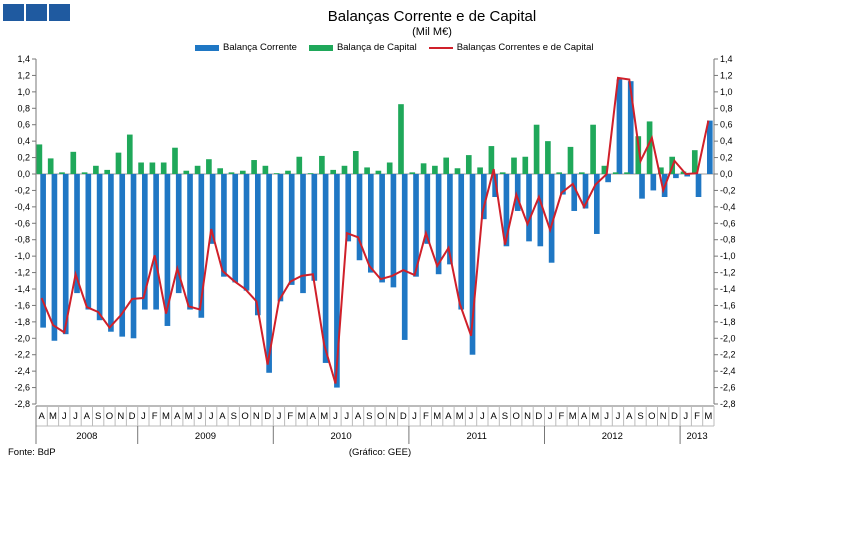 This screenshot has width=864, height=540. Describe the element at coordinates (23, 108) in the screenshot. I see `y-tick-label-left: 0,8` at that location.